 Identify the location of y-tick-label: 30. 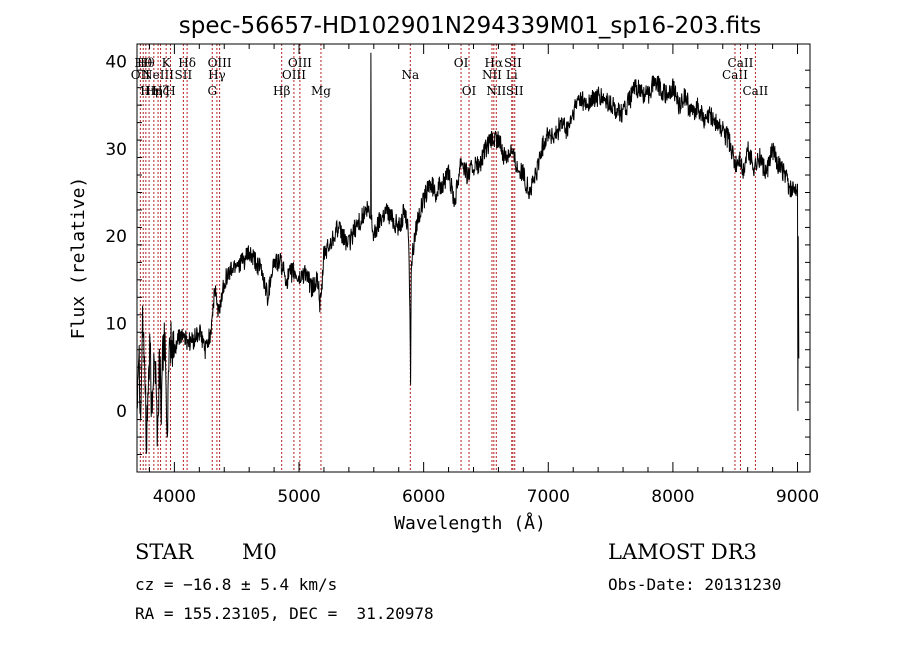
(116, 150).